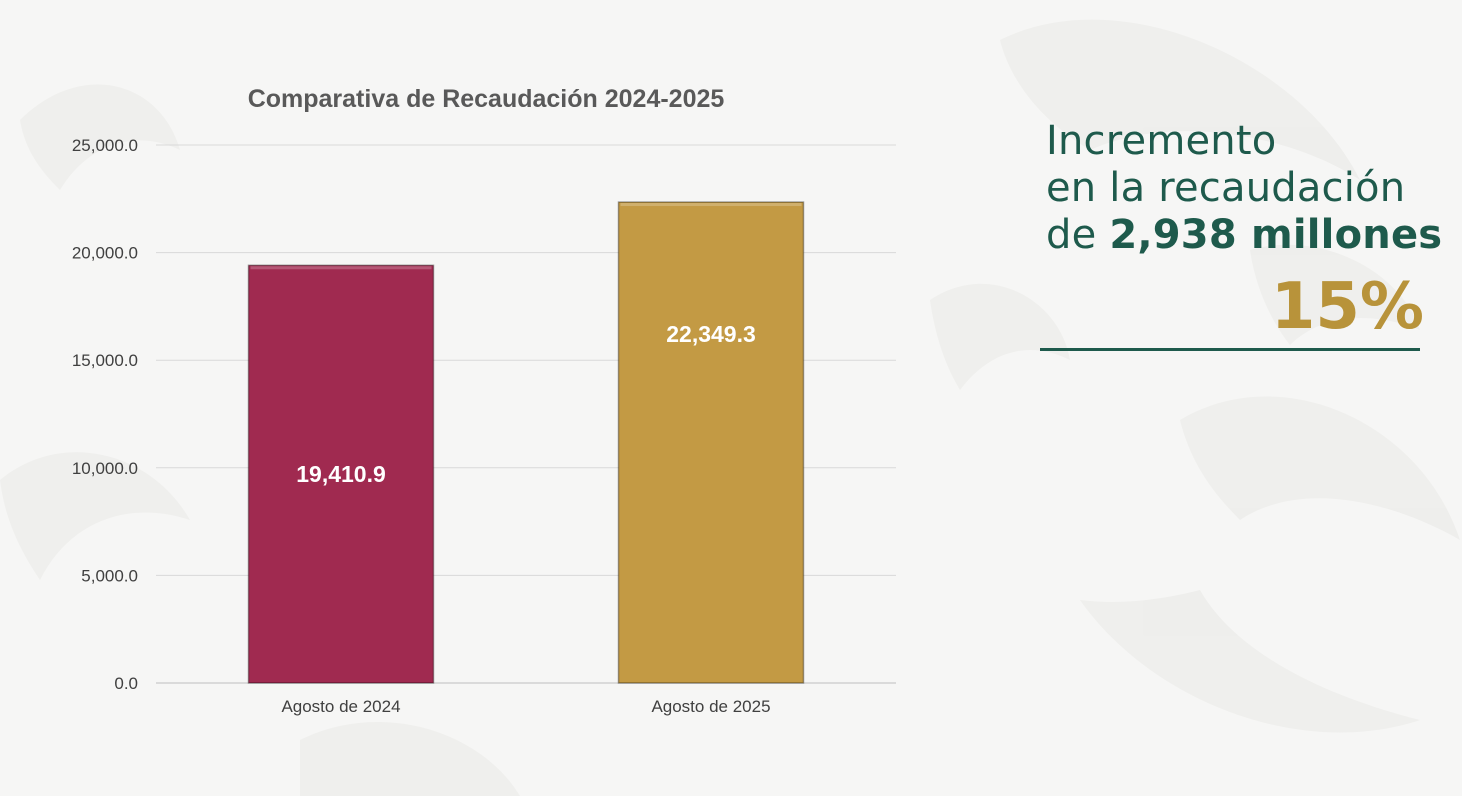  I want to click on data-labels: 19,410.9 22,349.3, so click(526, 404).